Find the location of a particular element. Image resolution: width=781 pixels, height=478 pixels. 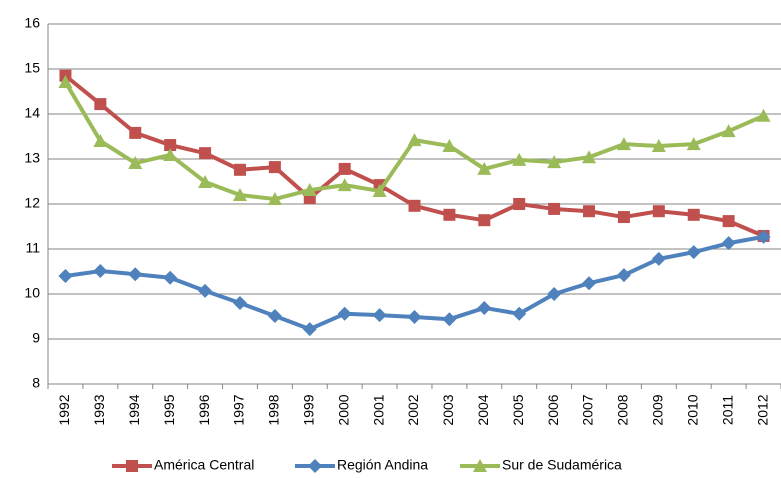

x-tick-label: 1998 is located at coordinates (274, 409).